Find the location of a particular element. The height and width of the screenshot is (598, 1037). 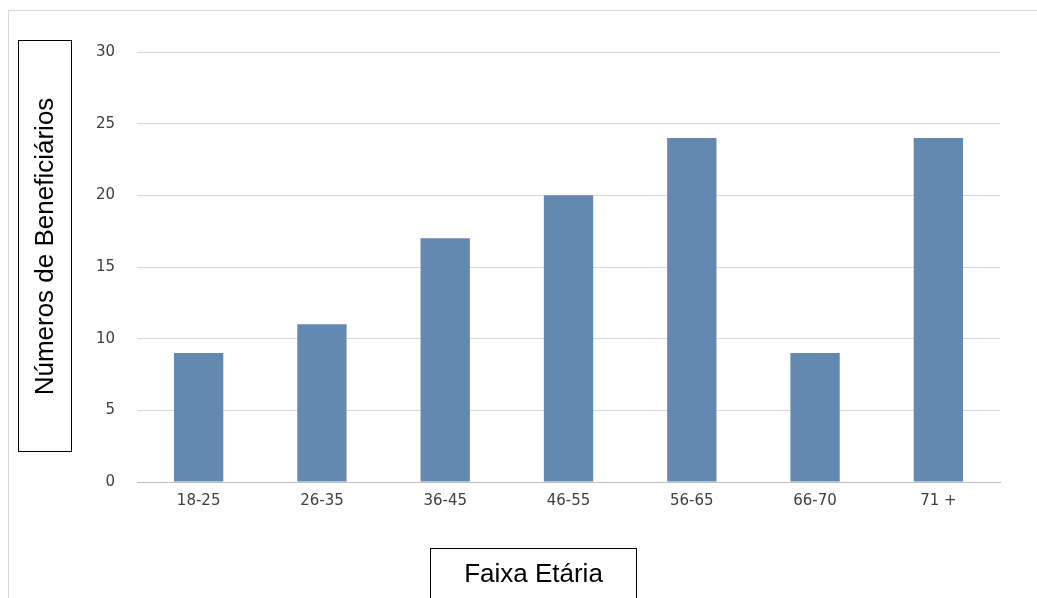

y-tick-label: 10 is located at coordinates (105, 337).